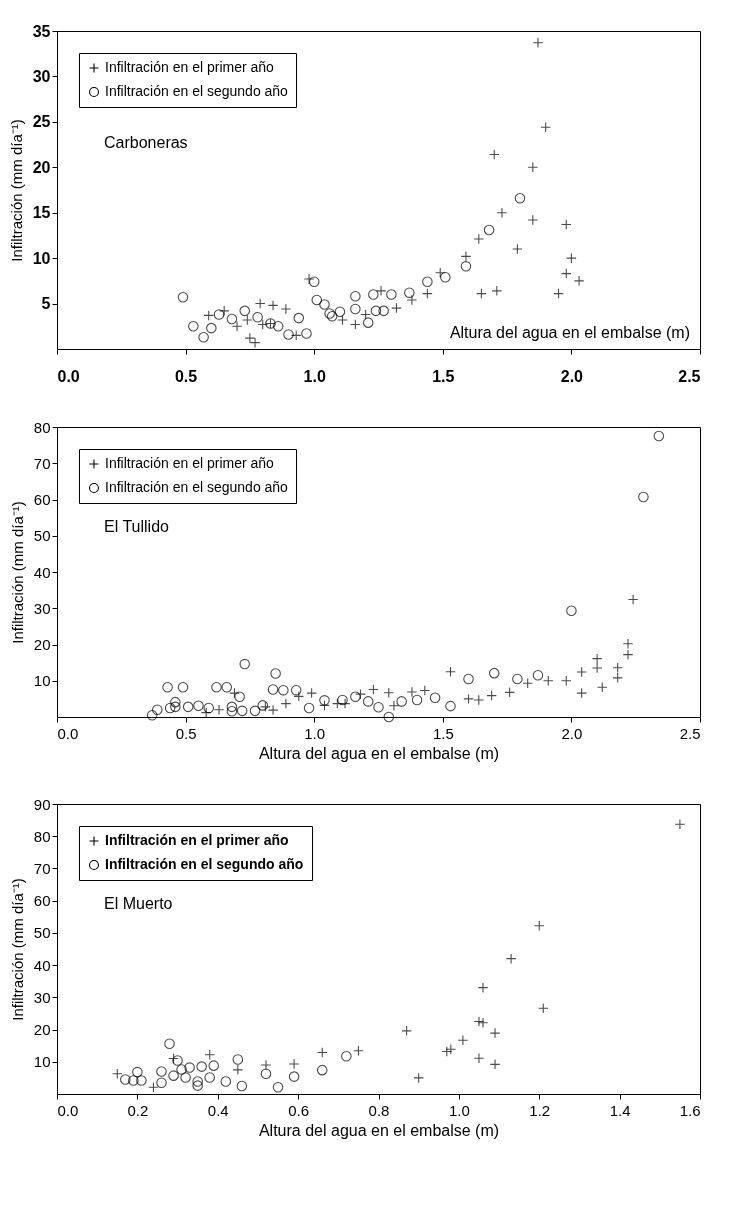 The image size is (744, 1224). I want to click on y-tick-label: 35, so click(41, 31).